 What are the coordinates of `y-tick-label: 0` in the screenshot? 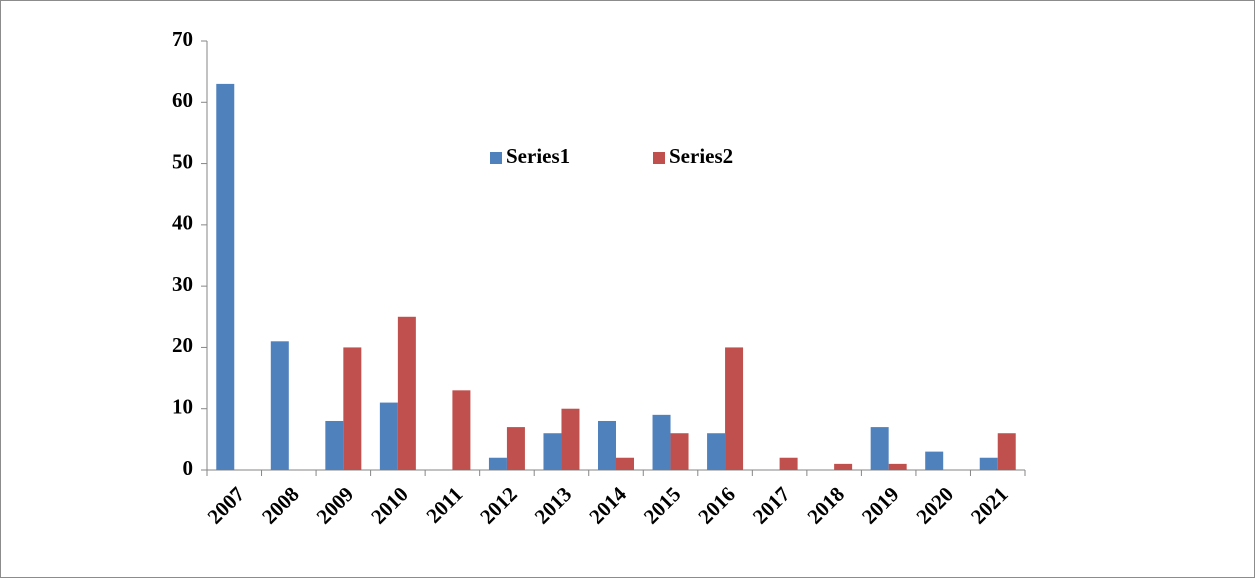 It's located at (188, 468).